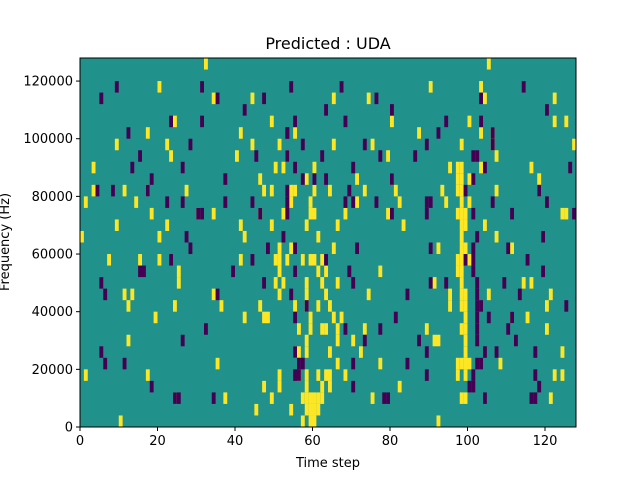  What do you see at coordinates (467, 441) in the screenshot?
I see `x-tick-label: 100` at bounding box center [467, 441].